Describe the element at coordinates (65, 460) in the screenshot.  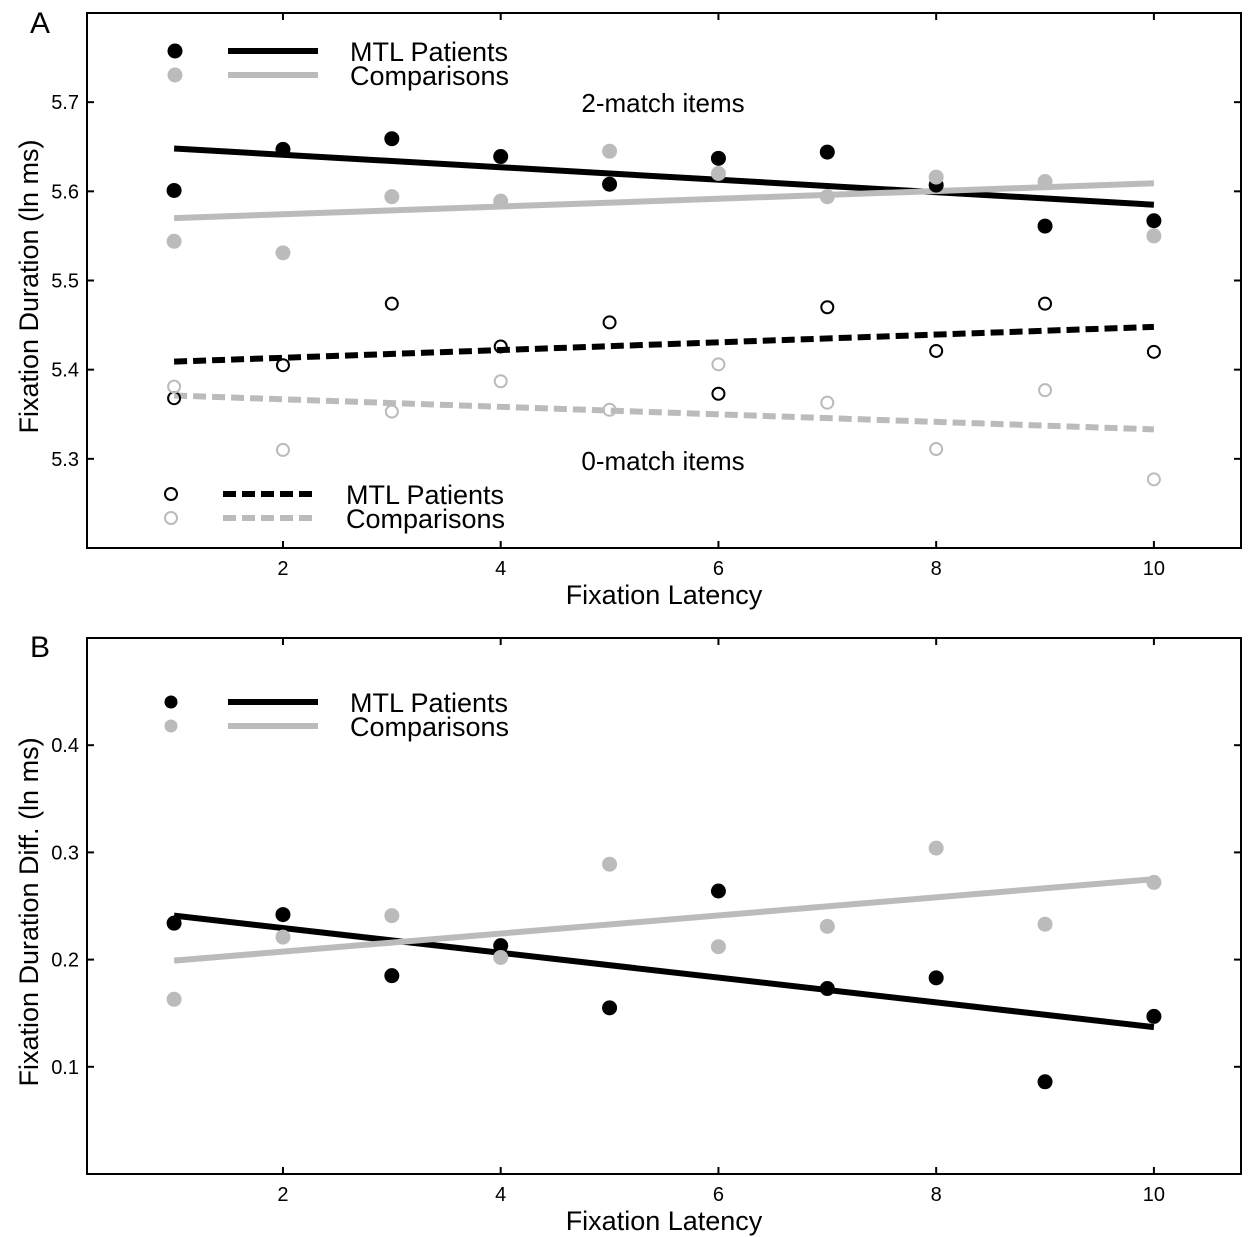
I see `y-tick-label: 5.3` at that location.